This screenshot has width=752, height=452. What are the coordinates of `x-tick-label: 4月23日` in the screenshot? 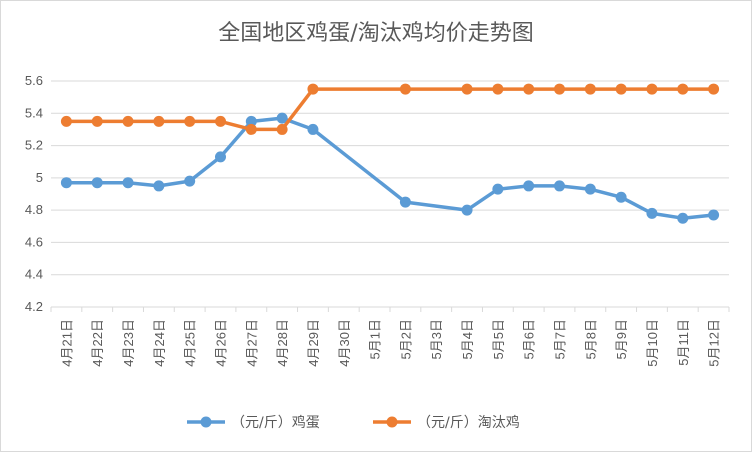 It's located at (128, 343).